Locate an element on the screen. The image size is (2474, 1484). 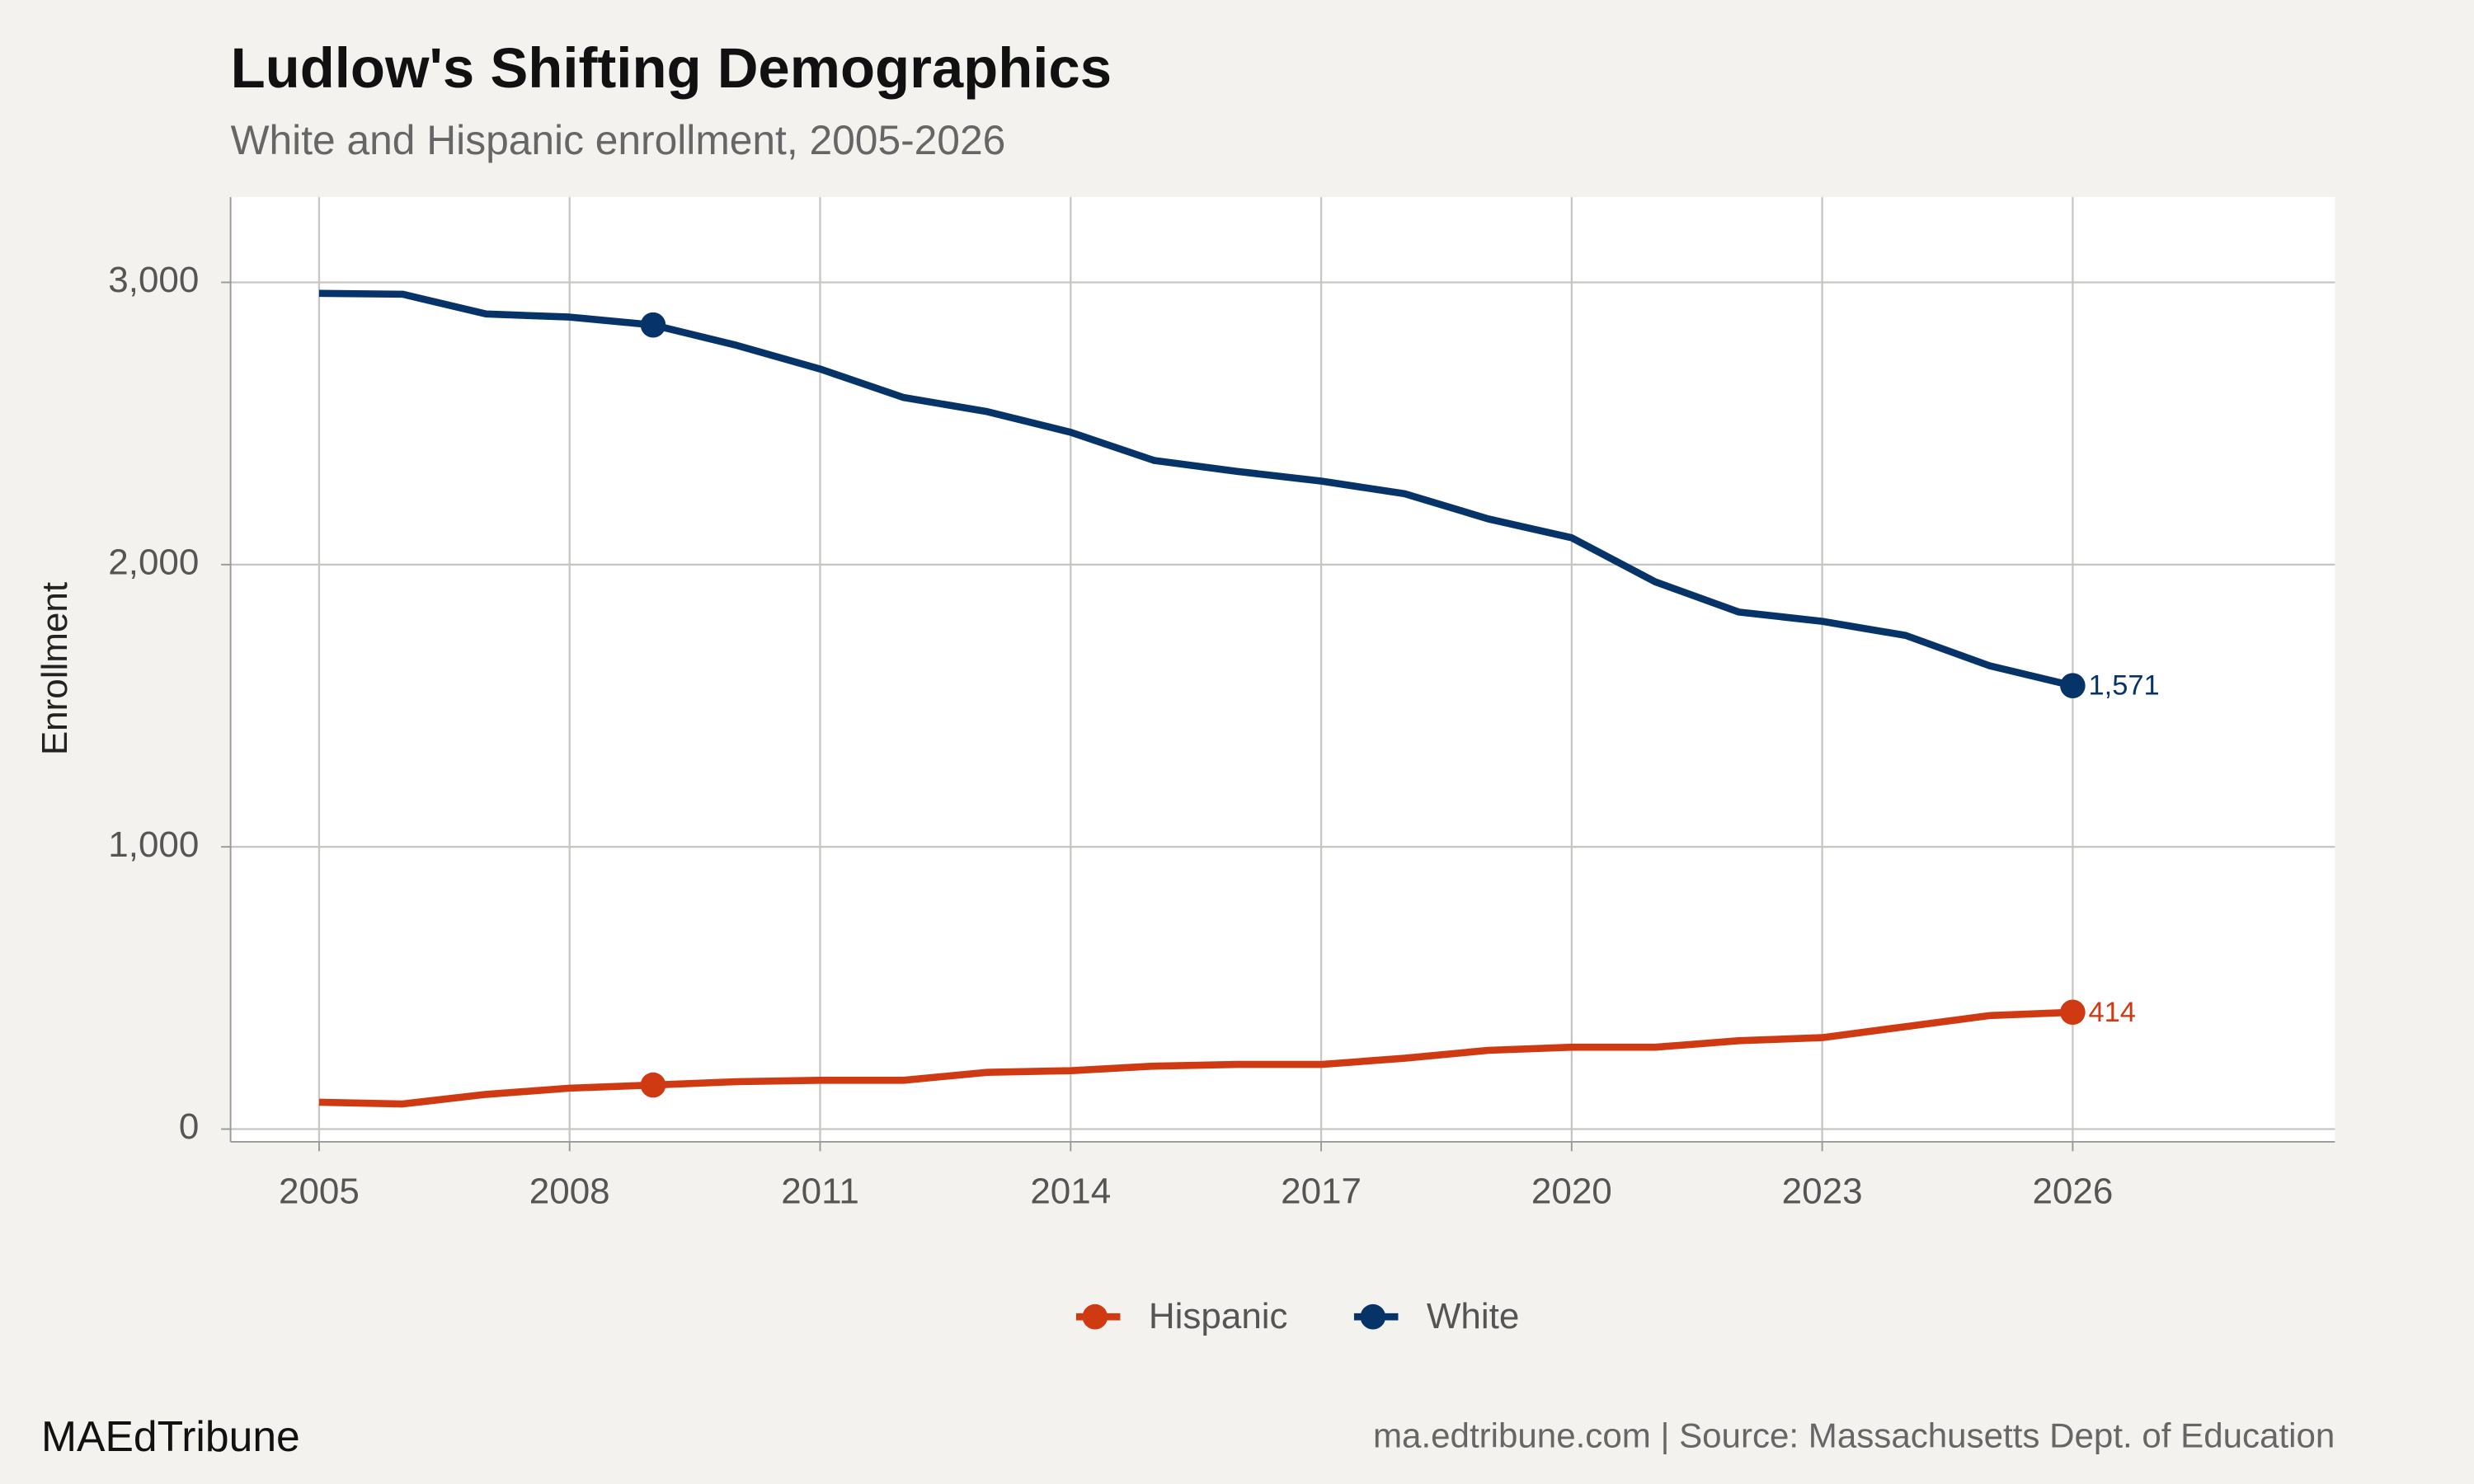
legend-label: White is located at coordinates (1473, 1316).